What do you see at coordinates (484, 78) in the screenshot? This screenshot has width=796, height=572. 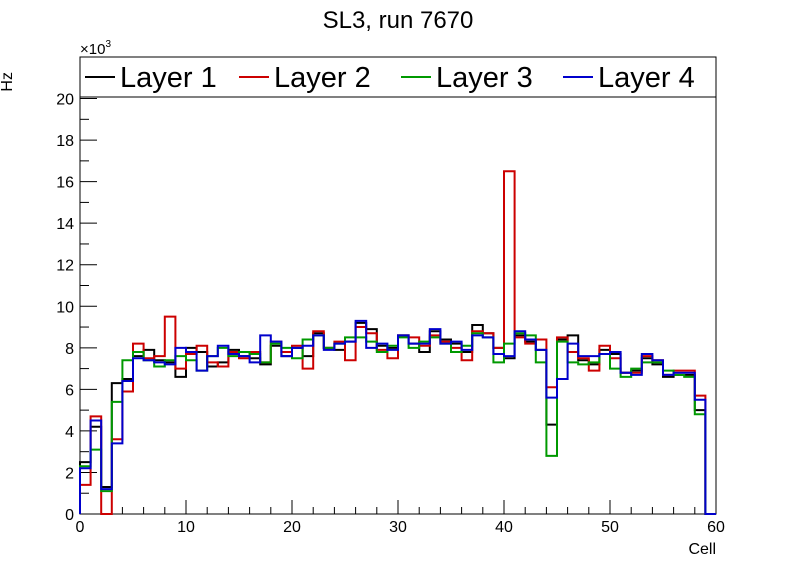 I see `legend-label-layer-3: Layer 3` at bounding box center [484, 78].